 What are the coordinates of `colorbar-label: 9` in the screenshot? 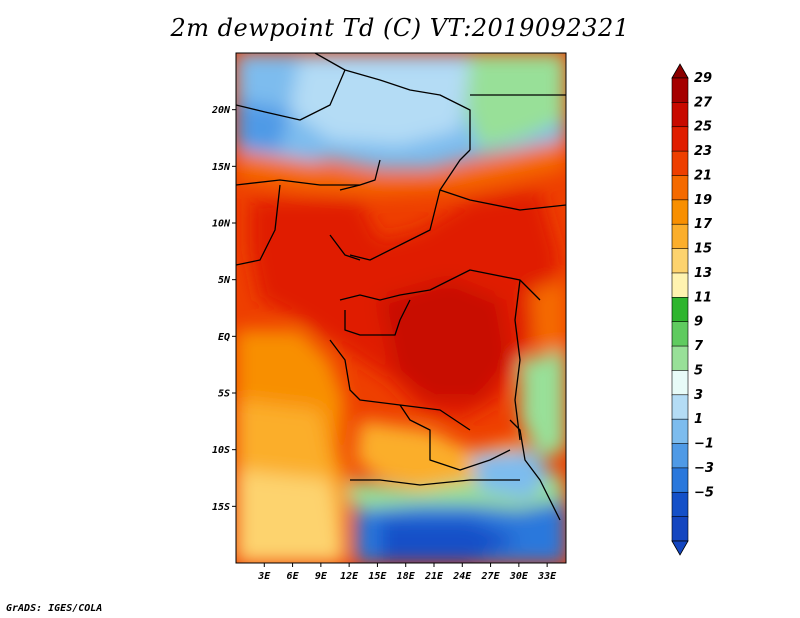 It's located at (698, 322).